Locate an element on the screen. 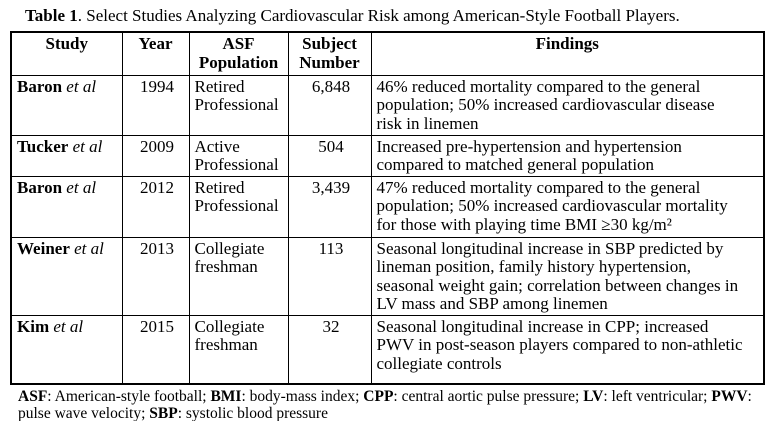  study-author: Tucker is located at coordinates (43, 146).